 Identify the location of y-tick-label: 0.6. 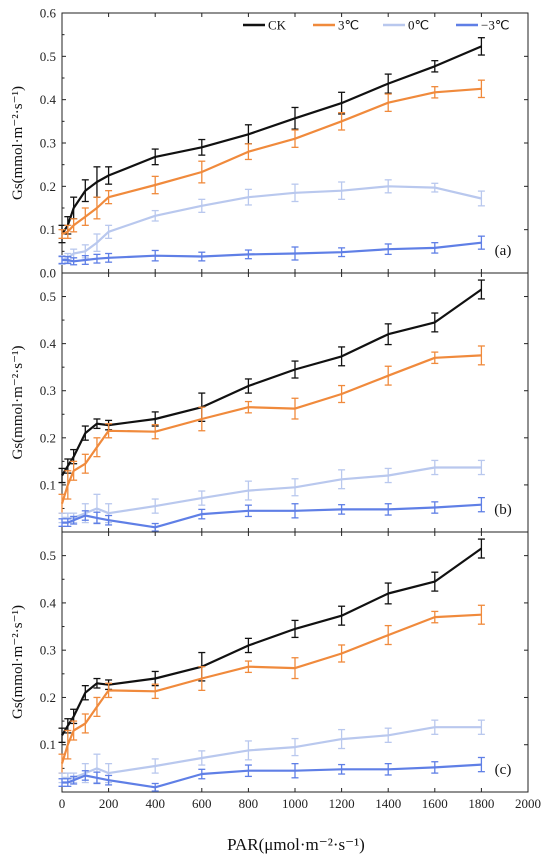
(48, 13).